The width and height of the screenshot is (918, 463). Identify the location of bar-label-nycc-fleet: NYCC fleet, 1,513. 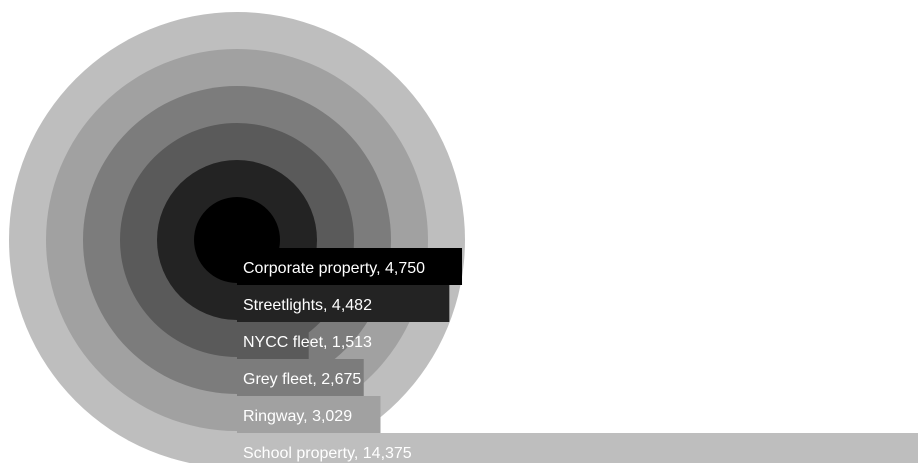
(307, 342).